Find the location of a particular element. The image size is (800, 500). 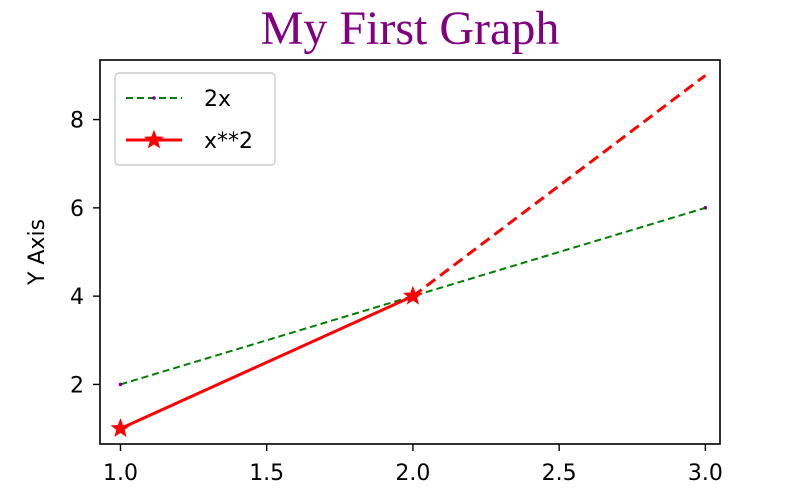

x-tick-label: 1.0 is located at coordinates (120, 473).